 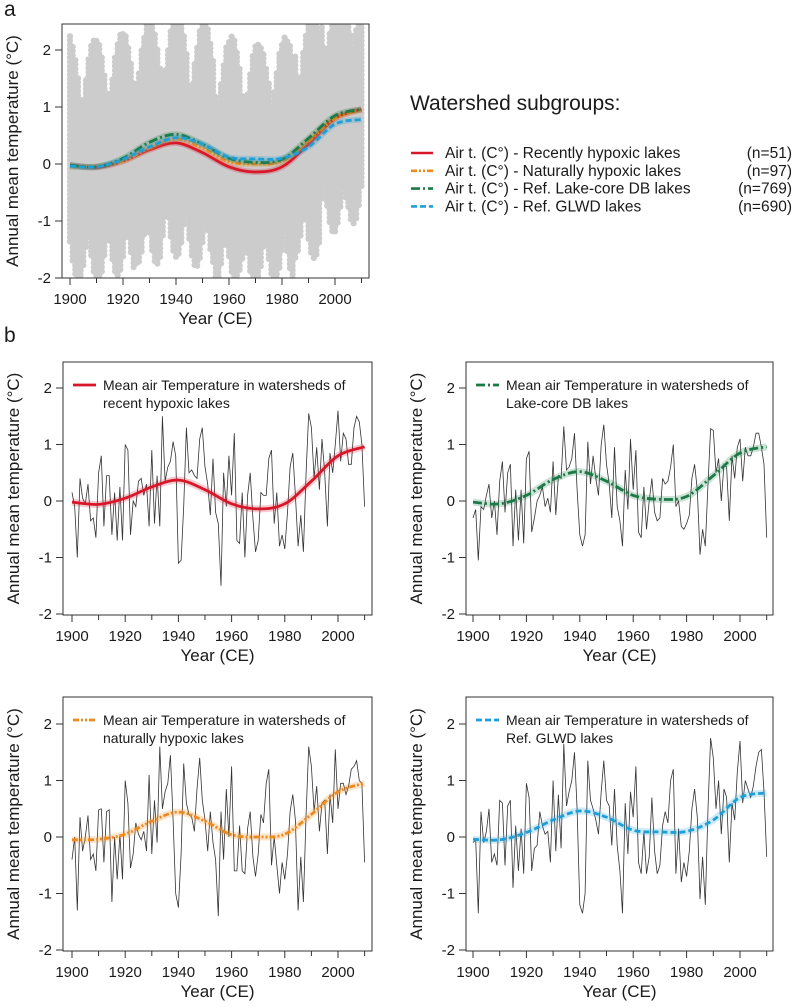 What do you see at coordinates (515, 103) in the screenshot?
I see `legend-title: Watershed subgroups:` at bounding box center [515, 103].